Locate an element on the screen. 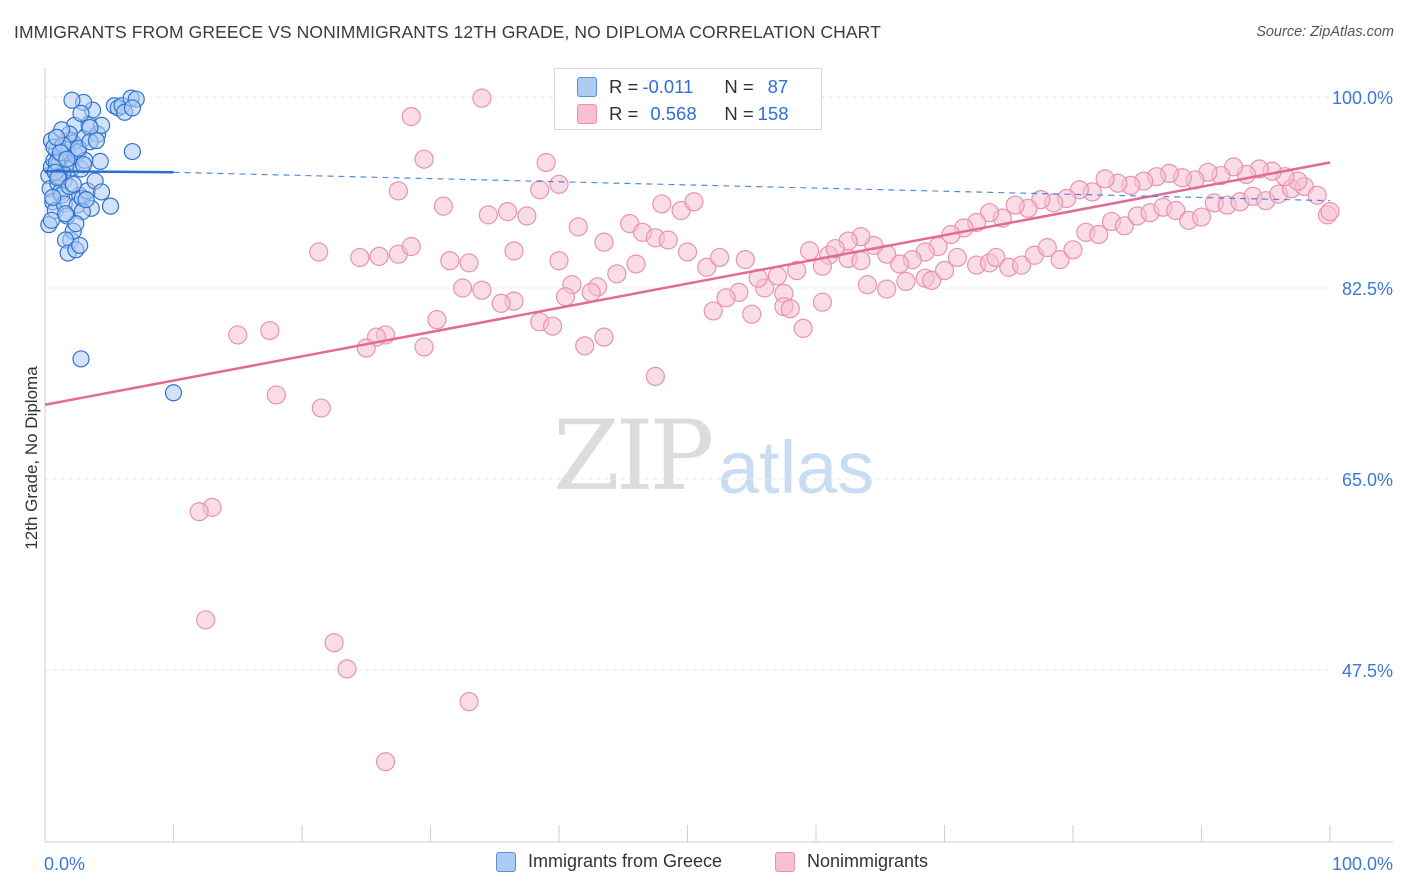 The height and width of the screenshot is (892, 1406). legend: Immigrants from Greece Nonimmigrants is located at coordinates (703, 865).